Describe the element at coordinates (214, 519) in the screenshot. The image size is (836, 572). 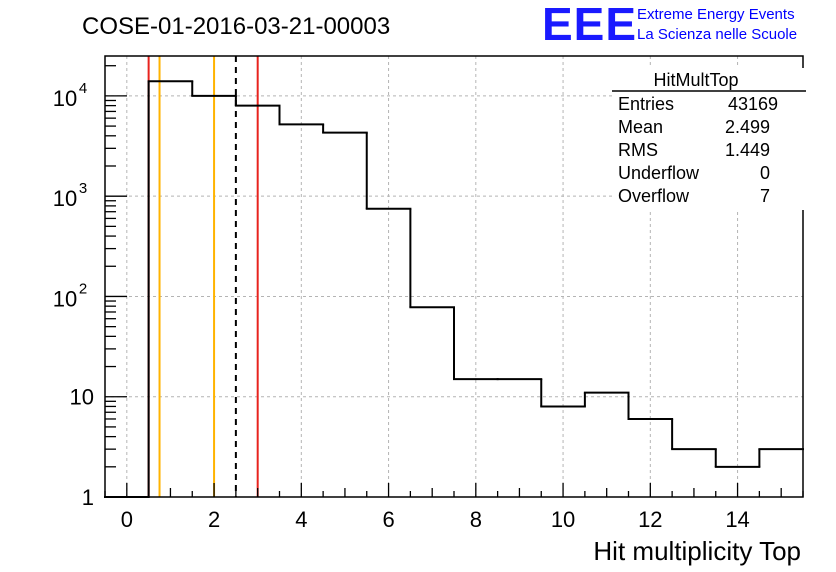
I see `x-tick-label: 2` at that location.